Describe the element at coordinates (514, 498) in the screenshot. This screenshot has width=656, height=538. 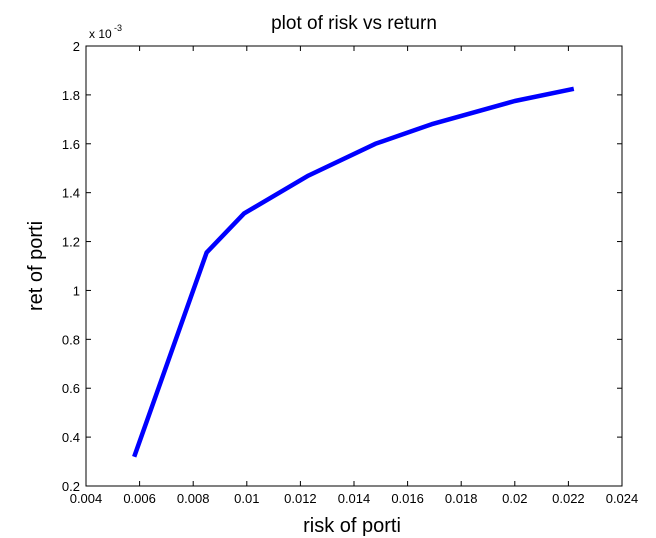
I see `x-tick-label: 0.02` at that location.